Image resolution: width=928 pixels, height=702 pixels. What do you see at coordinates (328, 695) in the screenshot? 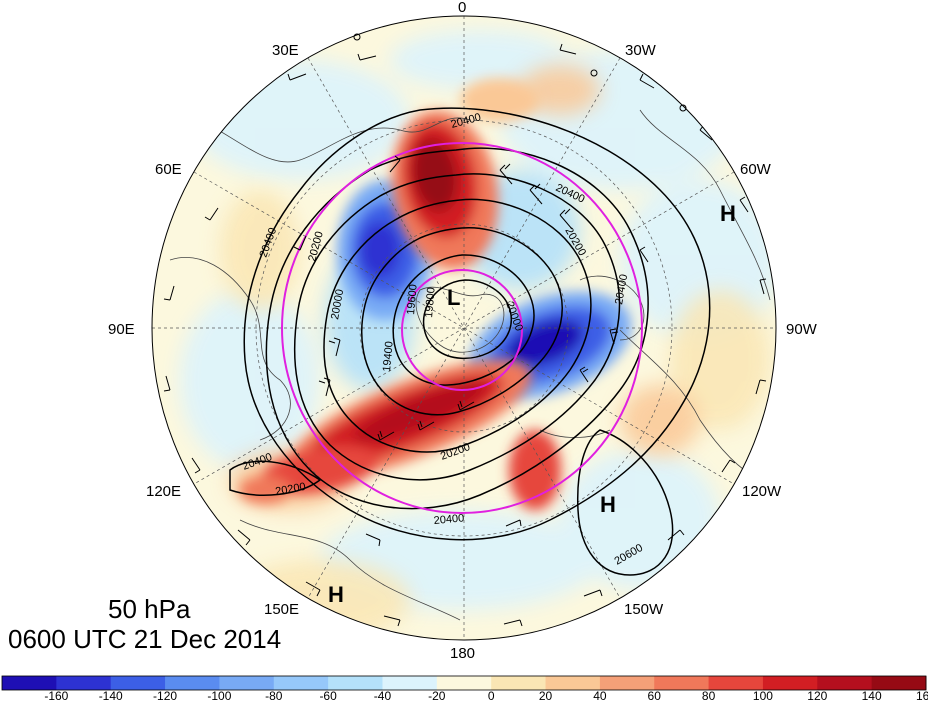
I see `colorbar-tick-label: -60` at bounding box center [328, 695].